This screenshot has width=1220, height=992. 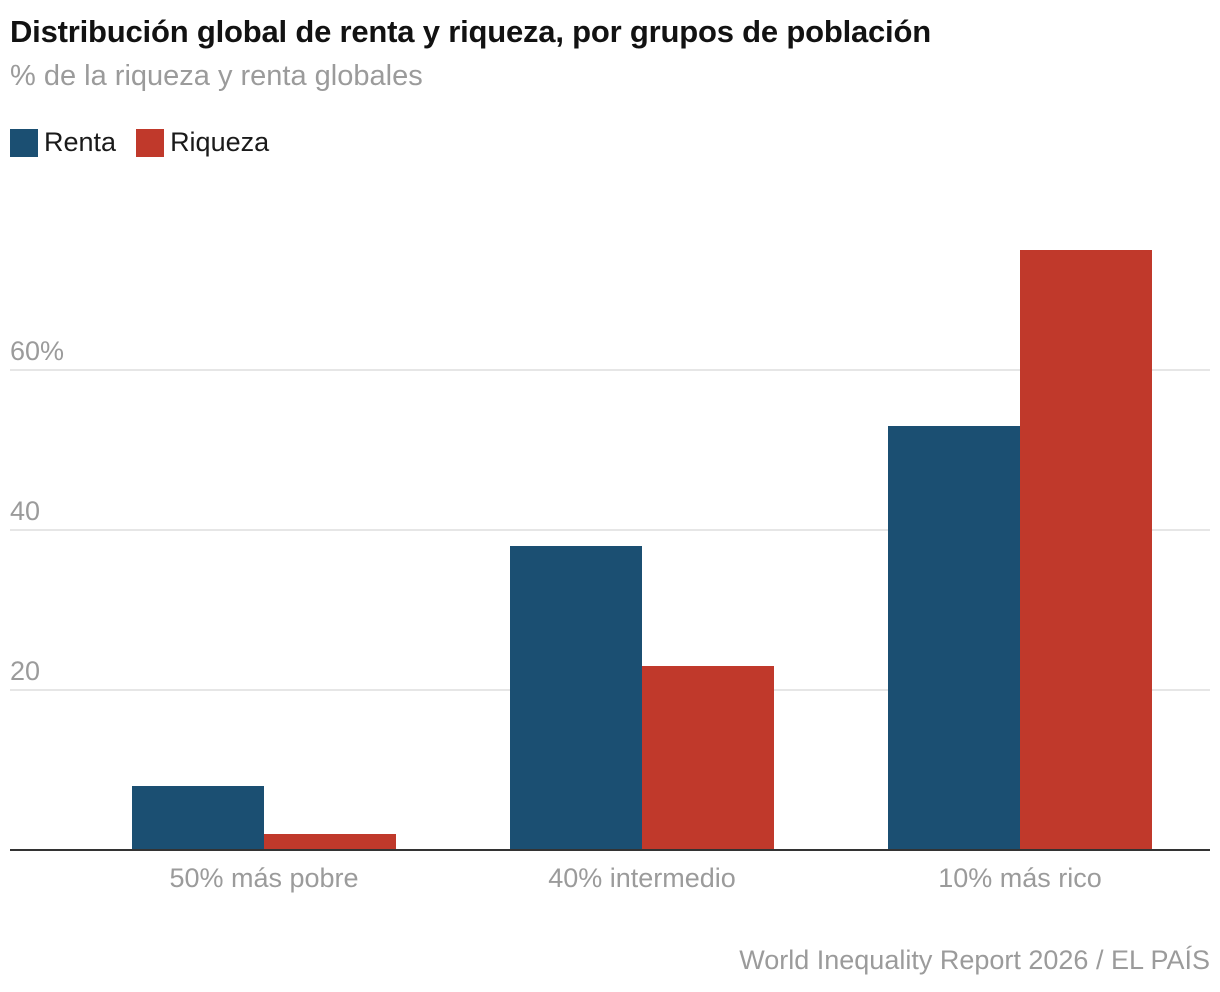 What do you see at coordinates (974, 960) in the screenshot?
I see `source-note: World Inequality Report 2026 / EL PAÍS` at bounding box center [974, 960].